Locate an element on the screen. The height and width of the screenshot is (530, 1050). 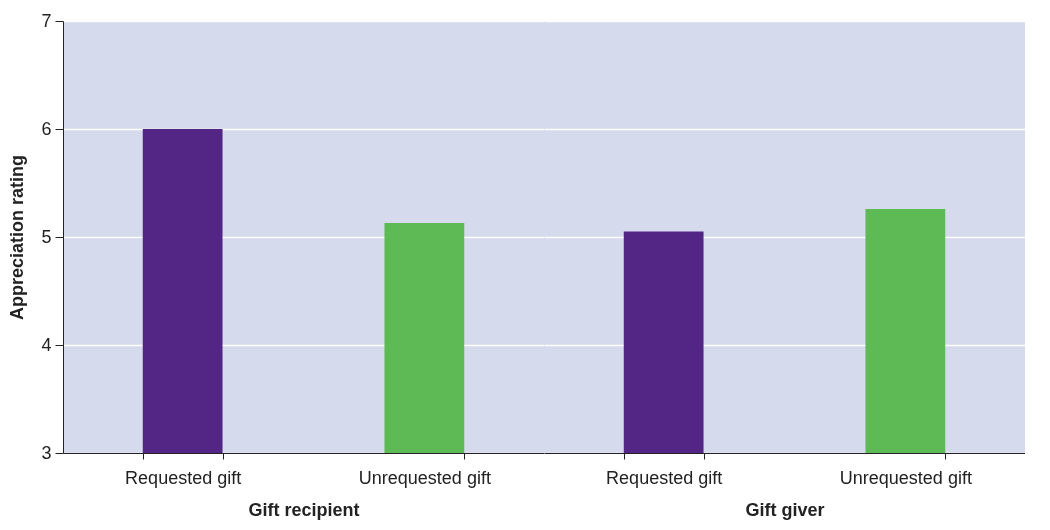
x-axis-title: Gift giver is located at coordinates (785, 509).